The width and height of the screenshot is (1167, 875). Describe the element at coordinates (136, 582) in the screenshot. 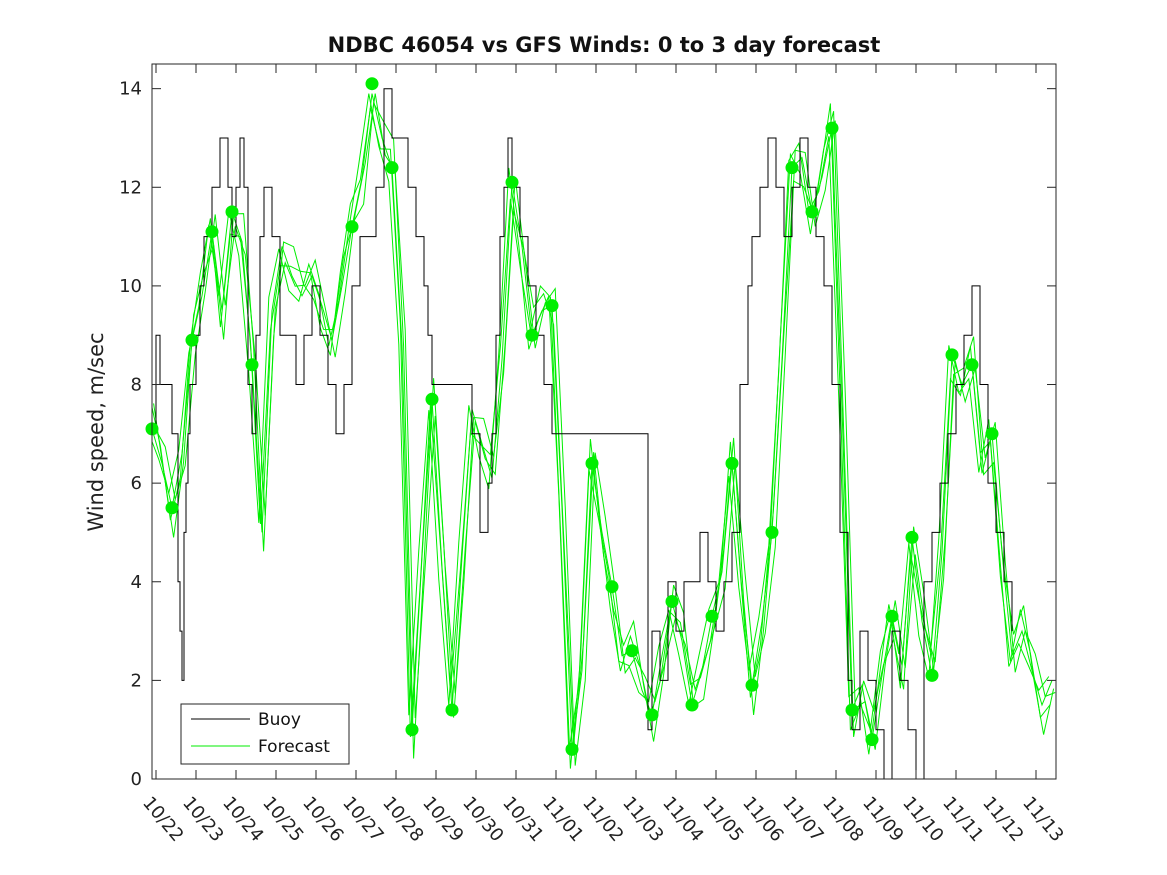

I see `y-tick-label: 4` at that location.